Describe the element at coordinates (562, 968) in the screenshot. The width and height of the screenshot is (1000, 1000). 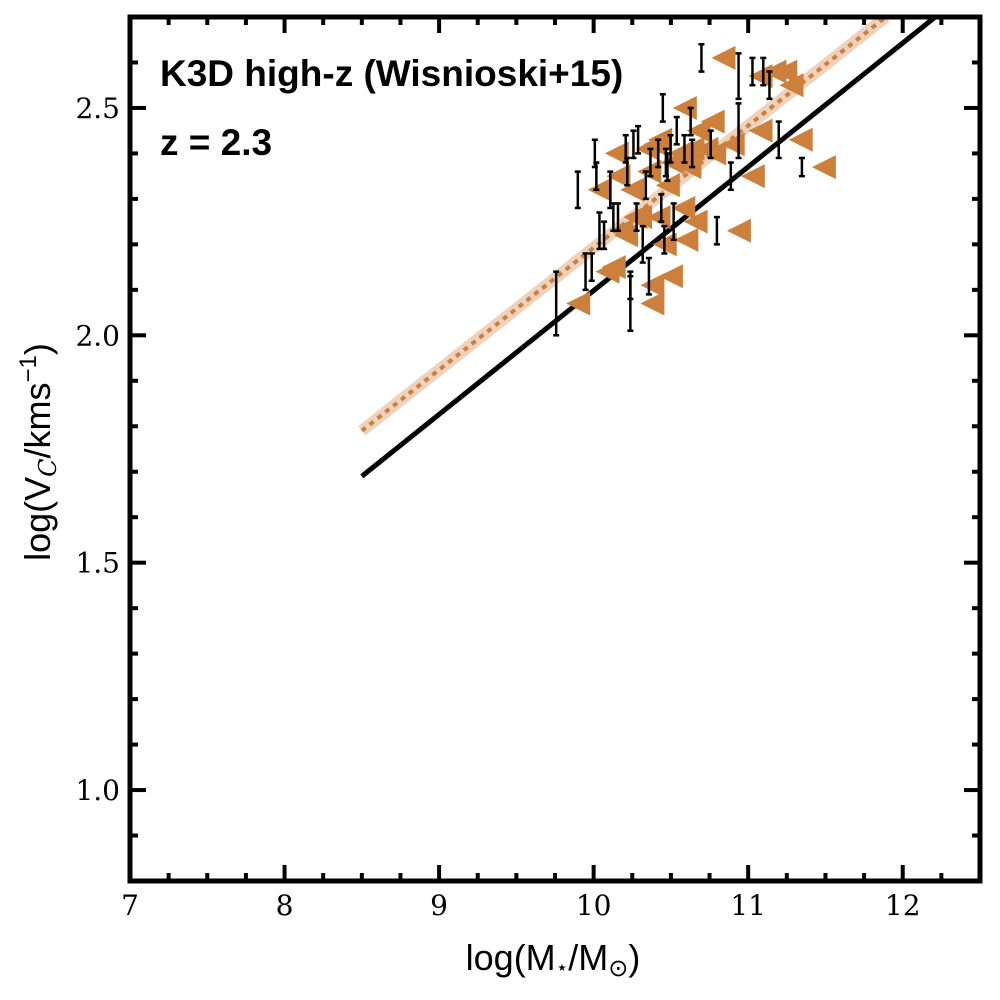
I see `x-label-part: ⋆` at that location.